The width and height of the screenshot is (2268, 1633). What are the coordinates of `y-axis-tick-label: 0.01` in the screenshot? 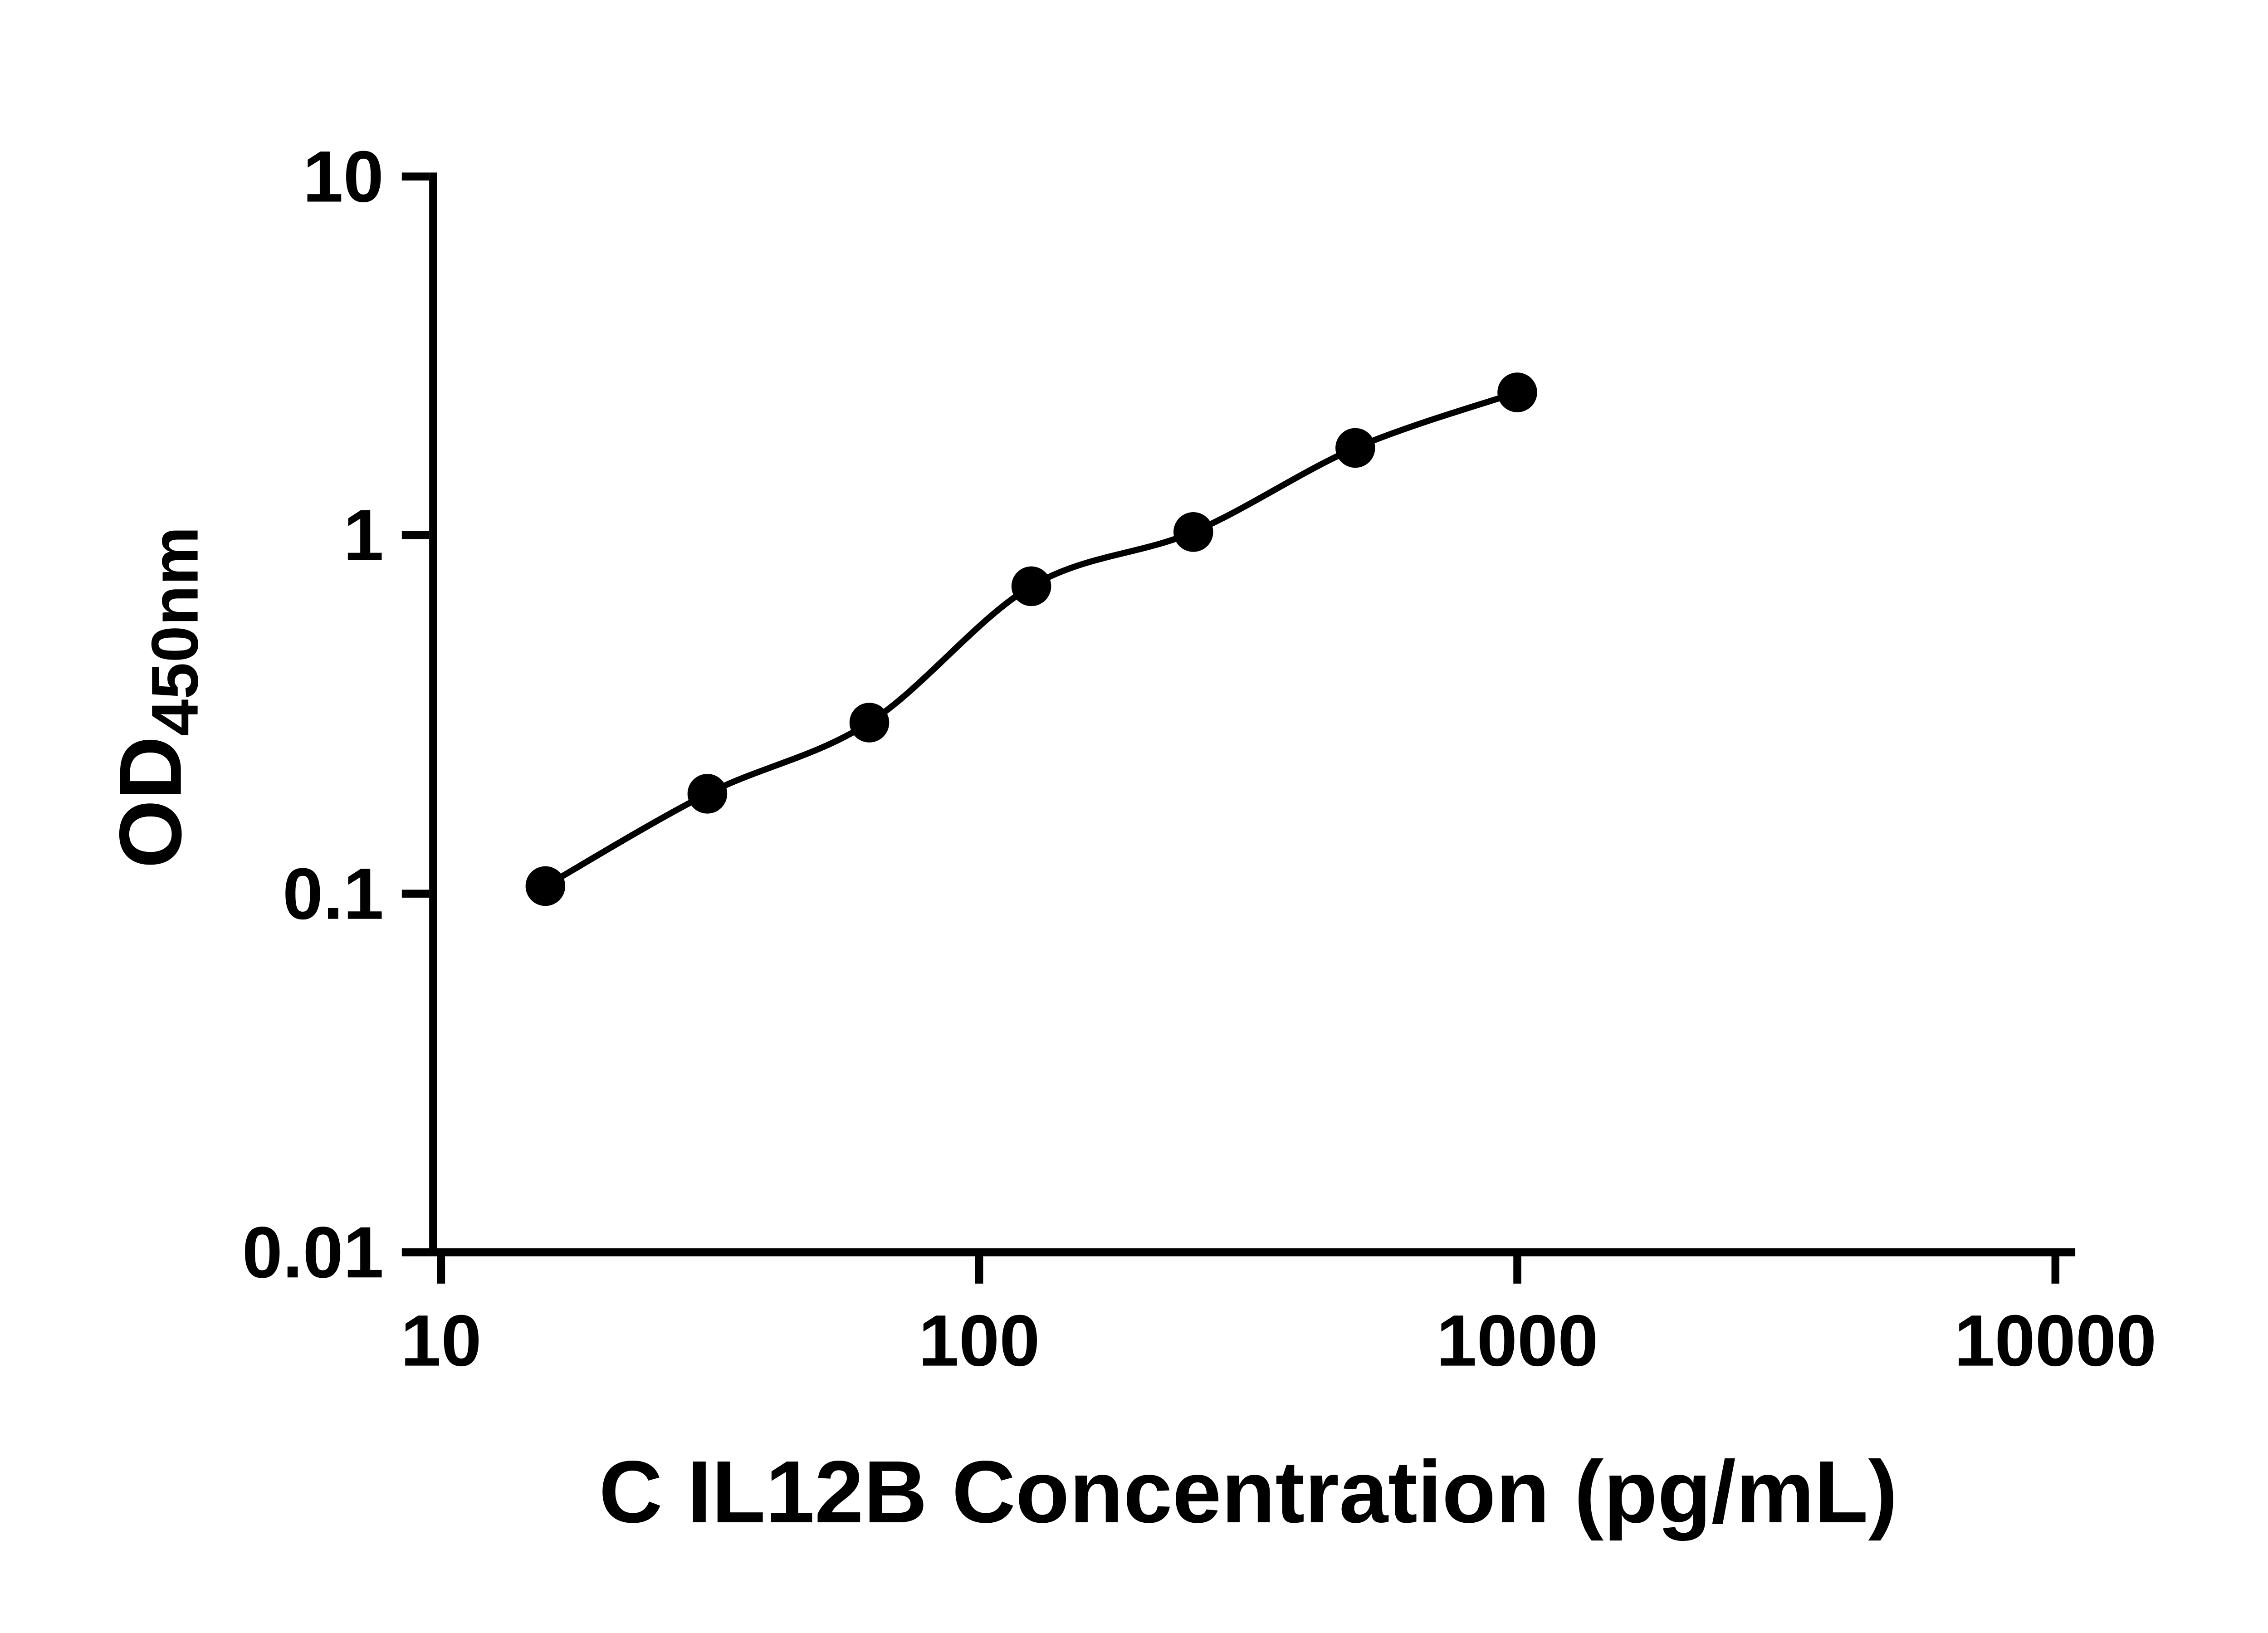 It's located at (313, 1252).